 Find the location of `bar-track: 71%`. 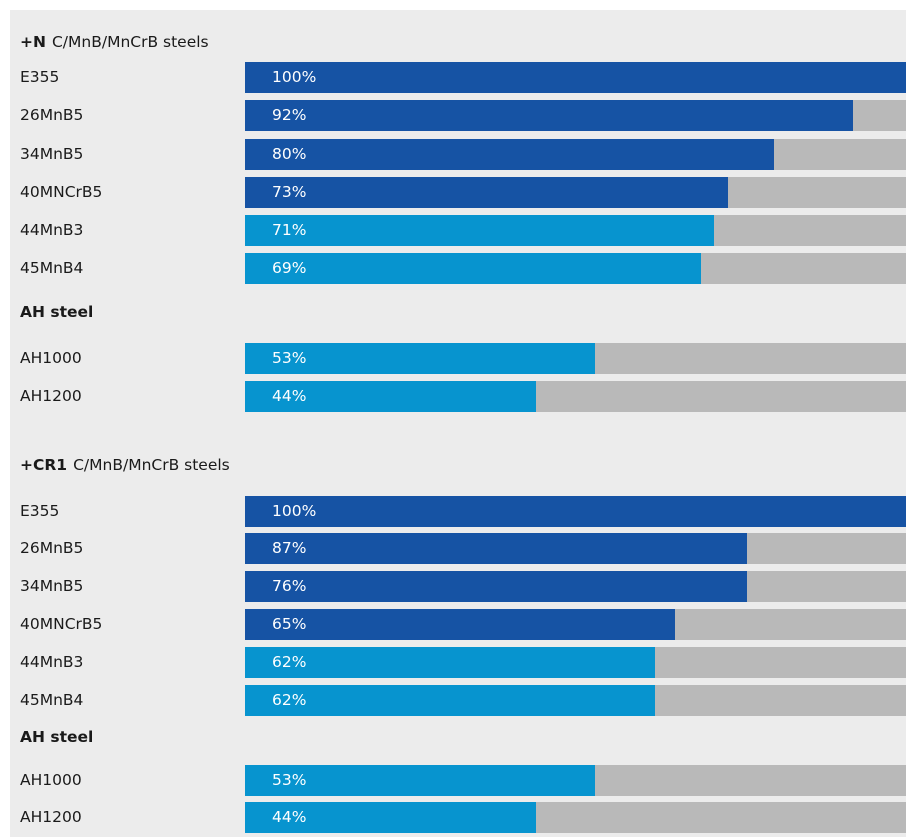

bar-track: 71% is located at coordinates (575, 230).